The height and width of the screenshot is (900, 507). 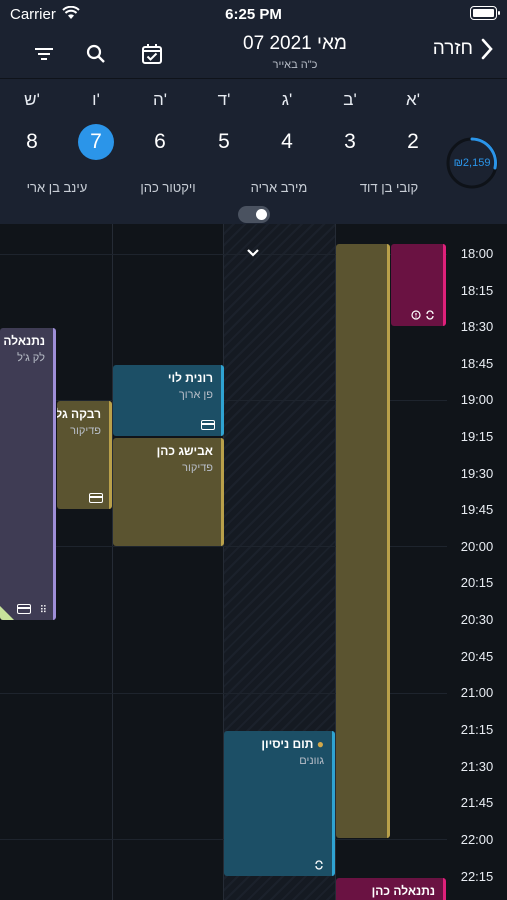 I want to click on filter-icon, so click(x=44, y=54).